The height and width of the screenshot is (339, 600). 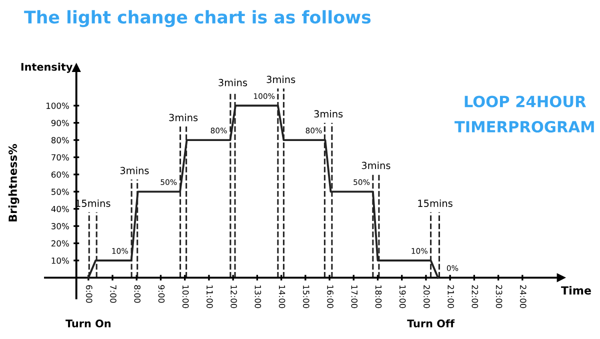 What do you see at coordinates (330, 297) in the screenshot?
I see `x-tick-label: 16:00` at bounding box center [330, 297].